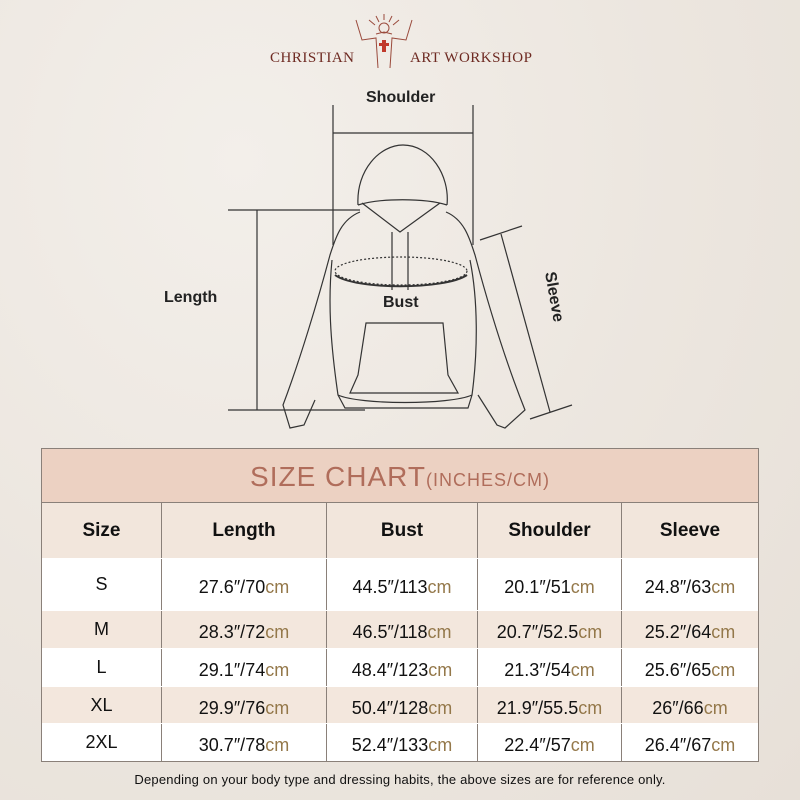 The height and width of the screenshot is (800, 800). I want to click on measure-value: 26.4″/67cm, so click(690, 742).